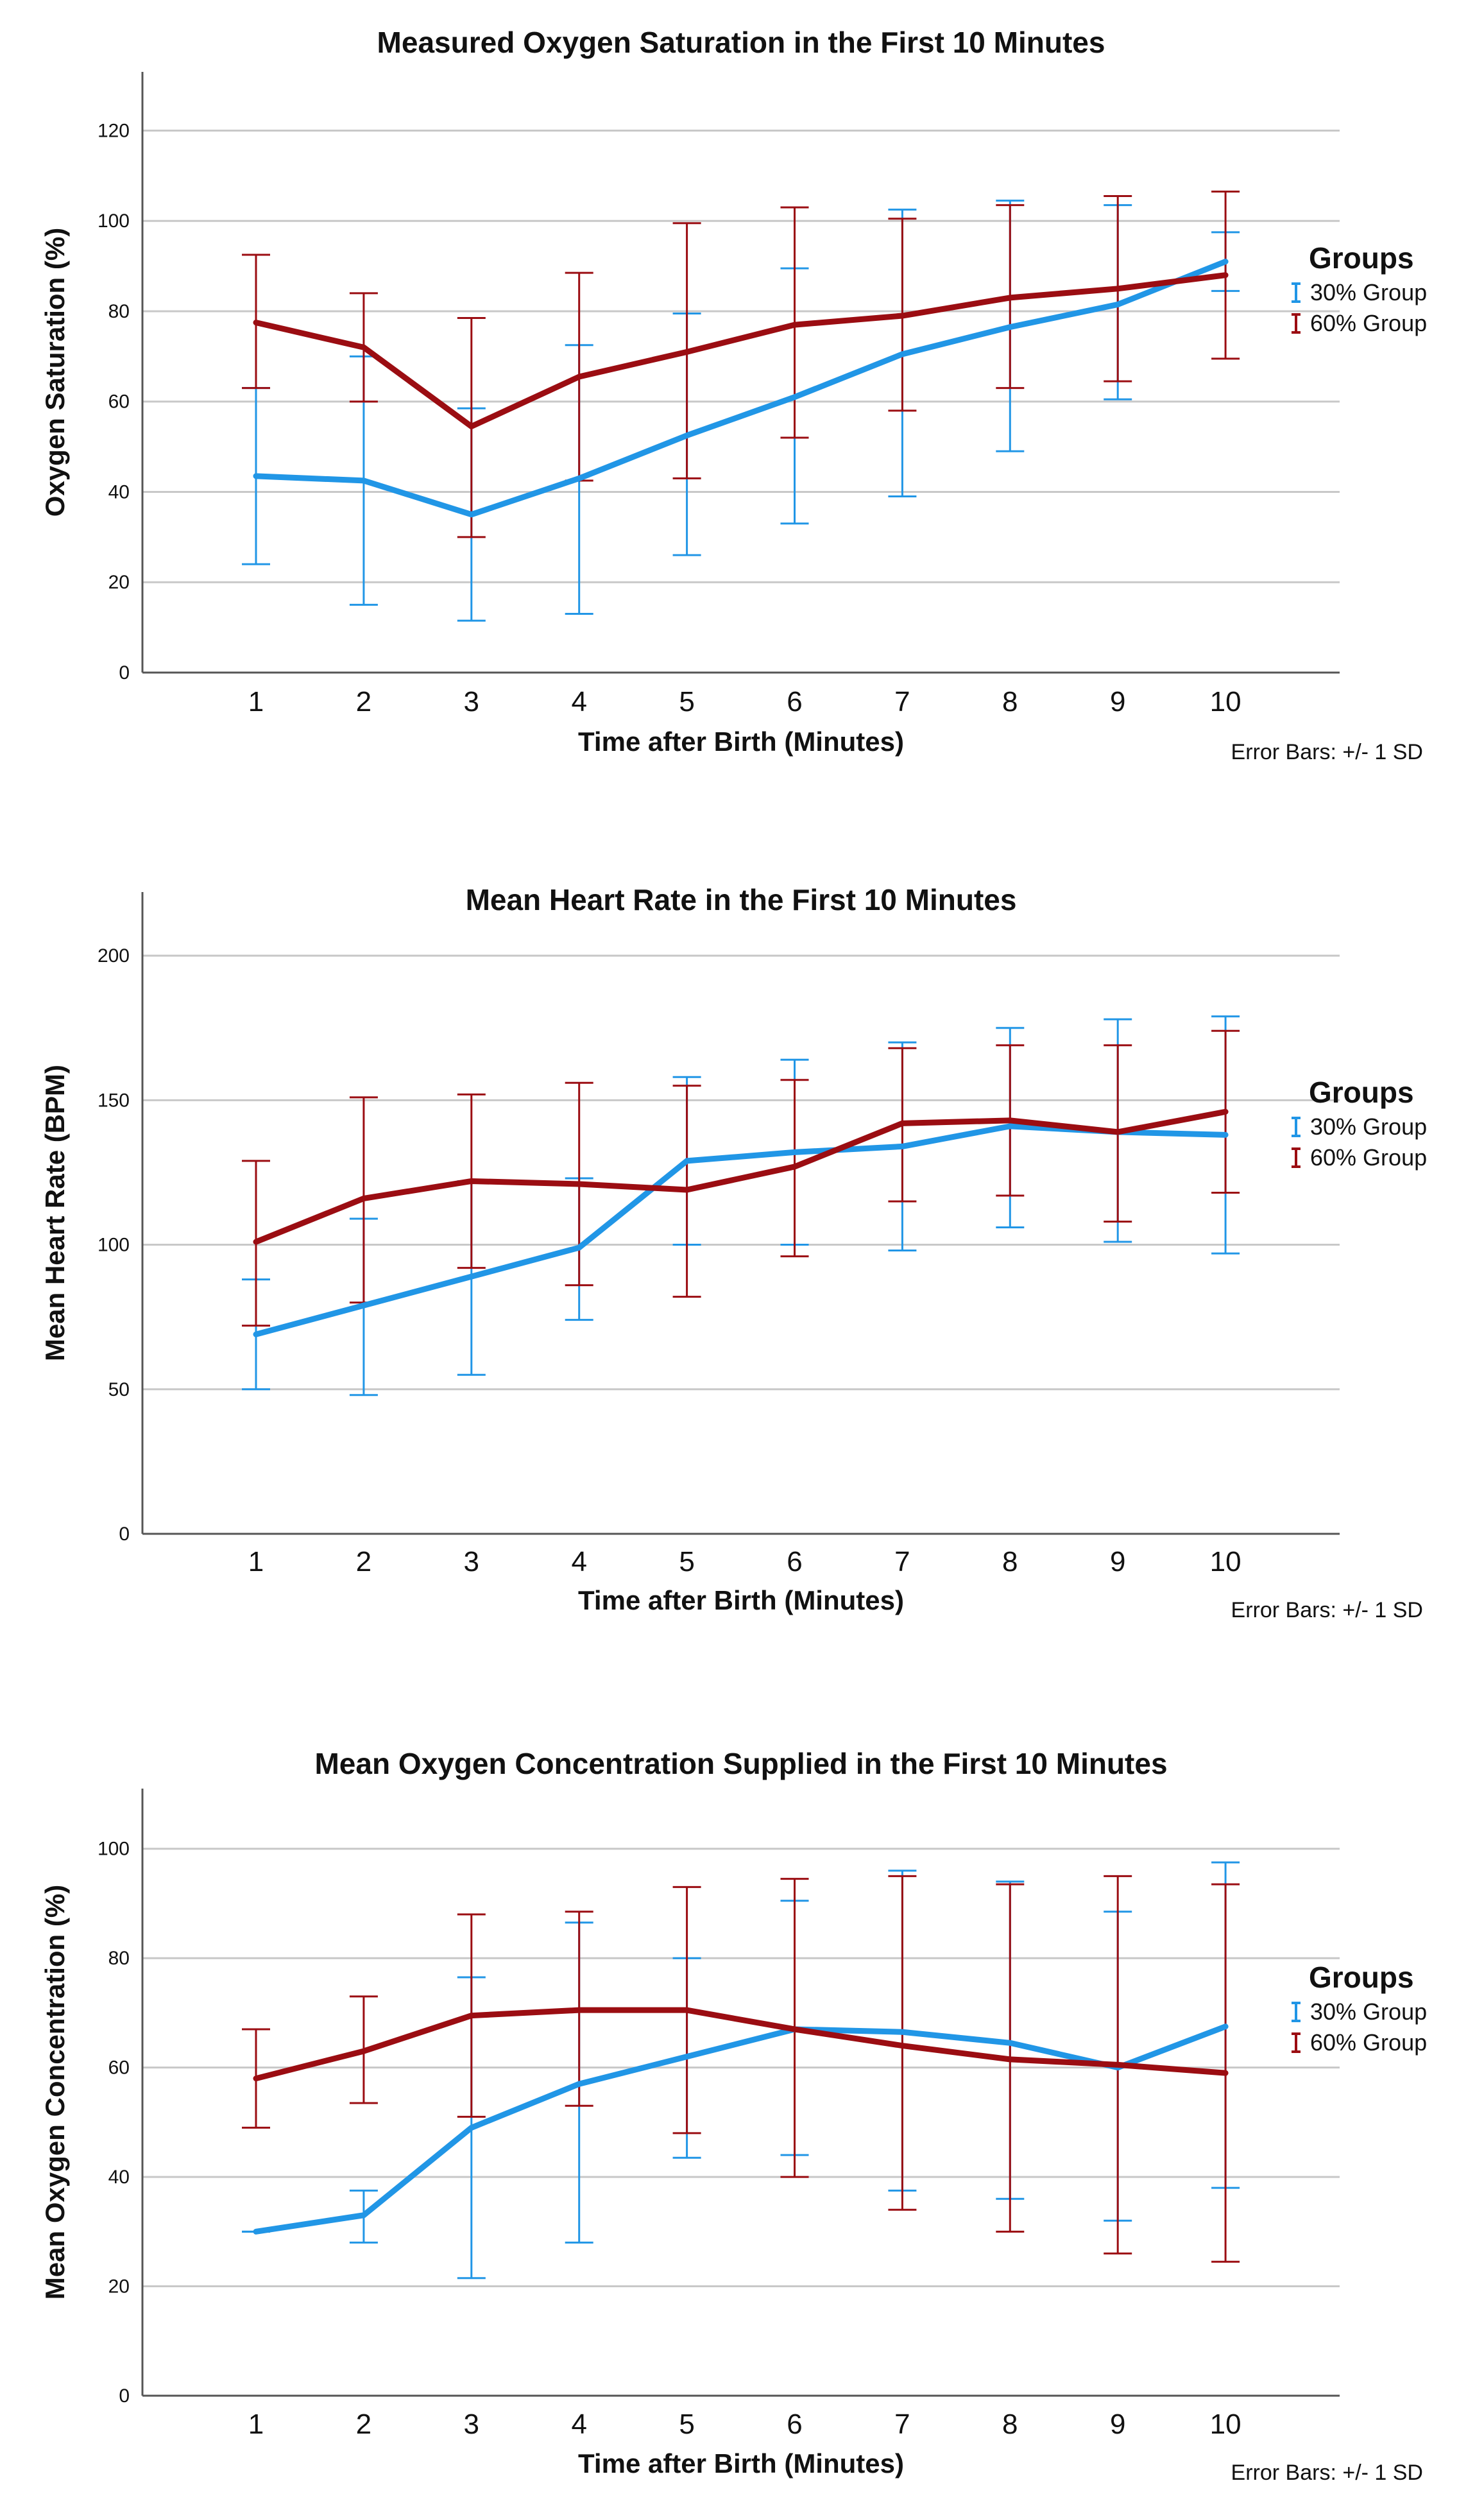 This screenshot has height=2517, width=1484. I want to click on series-60-group, so click(741, 2069).